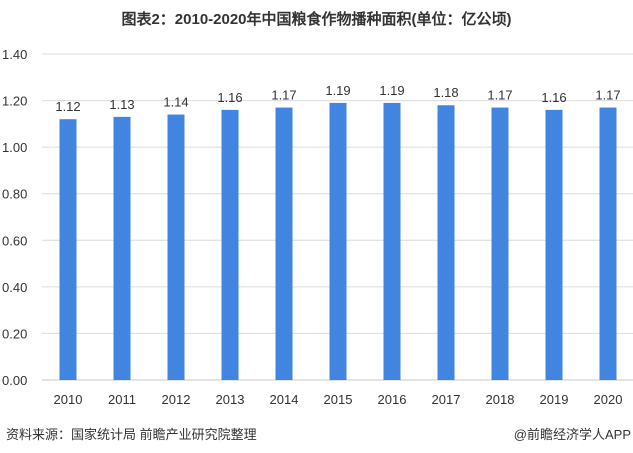 This screenshot has height=453, width=633. Describe the element at coordinates (175, 102) in the screenshot. I see `data-label: 1.14` at that location.